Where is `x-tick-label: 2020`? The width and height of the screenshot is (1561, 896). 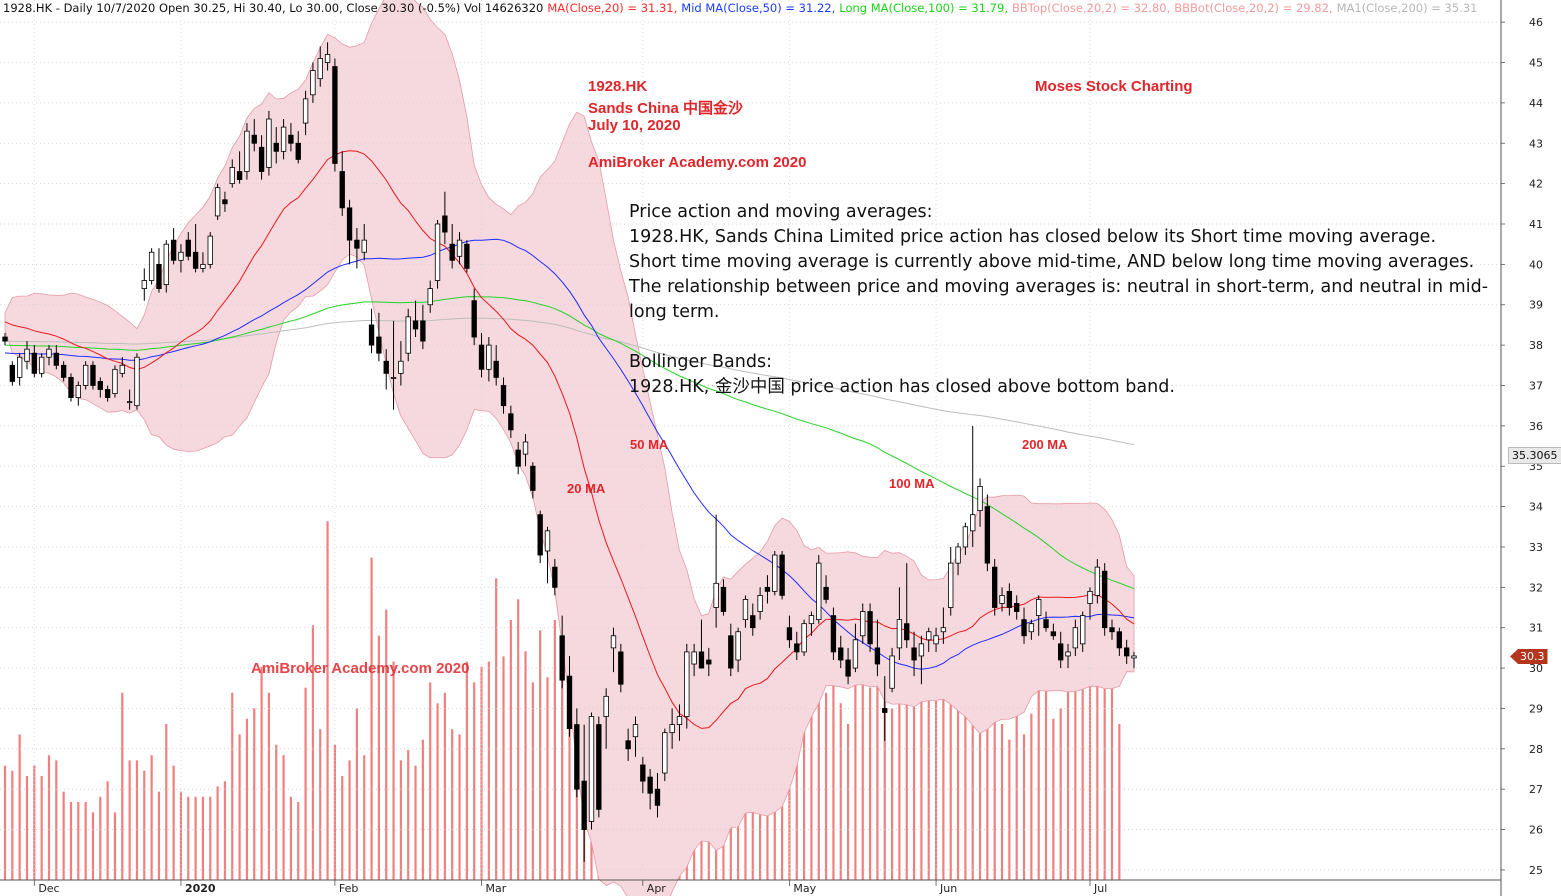
x-tick-label: 2020 is located at coordinates (200, 888).